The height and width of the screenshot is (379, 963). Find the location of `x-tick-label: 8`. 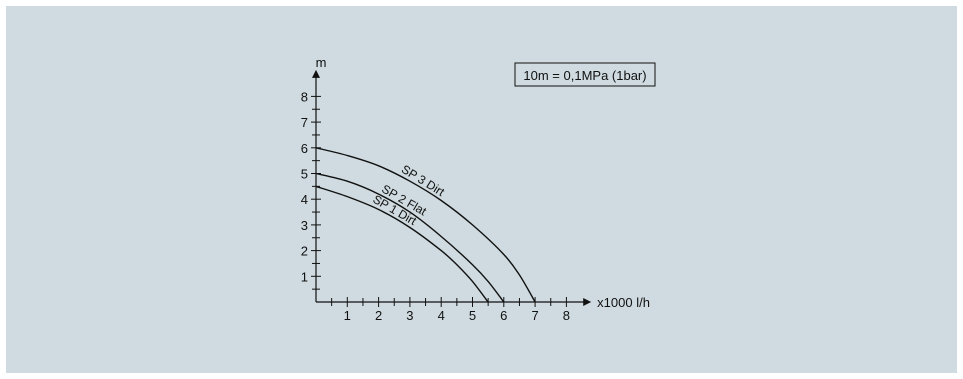

x-tick-label: 8 is located at coordinates (566, 315).